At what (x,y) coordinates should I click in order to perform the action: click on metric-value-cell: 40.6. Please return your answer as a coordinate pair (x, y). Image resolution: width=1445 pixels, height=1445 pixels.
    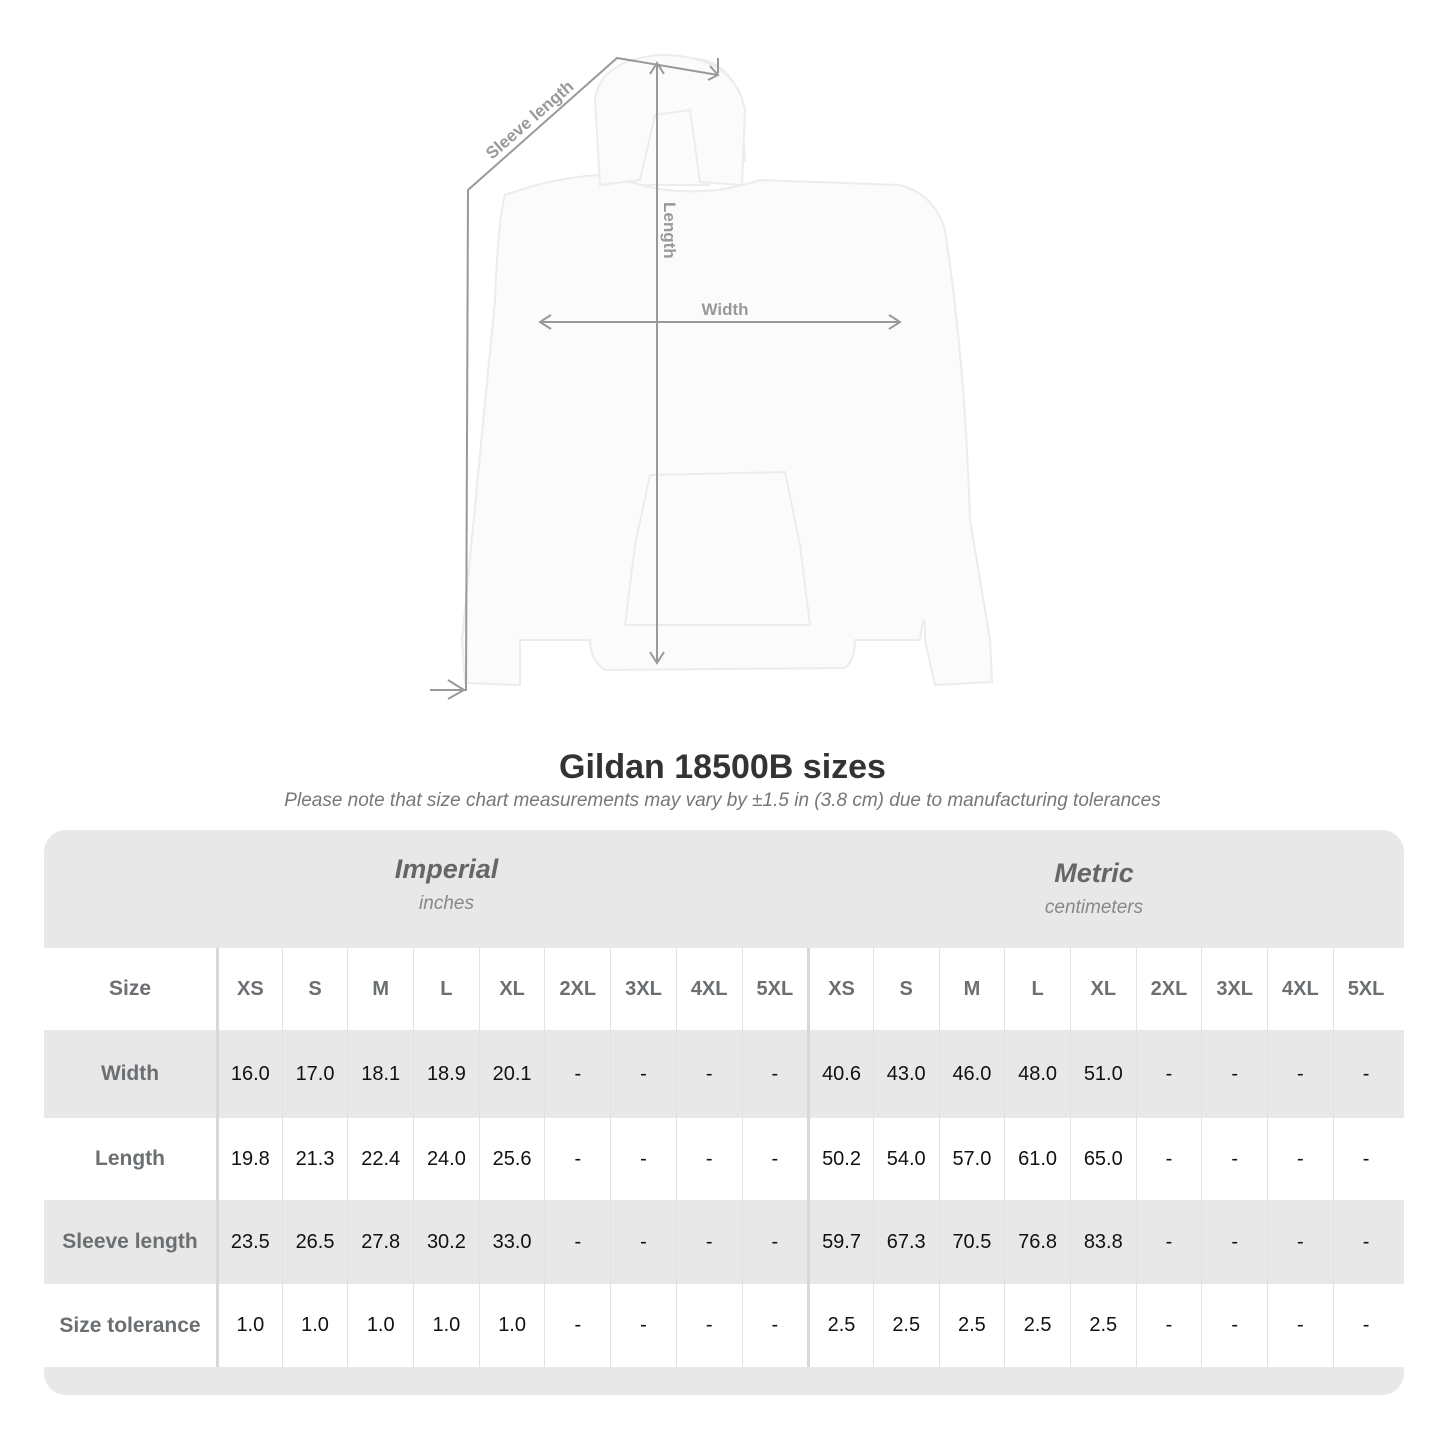
    Looking at the image, I should click on (840, 1074).